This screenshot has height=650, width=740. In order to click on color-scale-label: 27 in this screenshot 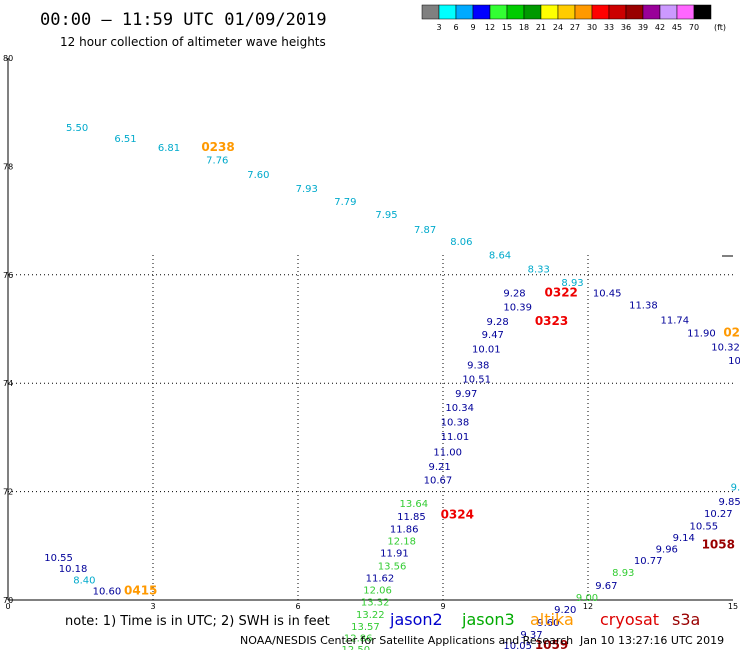, I will do `click(575, 27)`.